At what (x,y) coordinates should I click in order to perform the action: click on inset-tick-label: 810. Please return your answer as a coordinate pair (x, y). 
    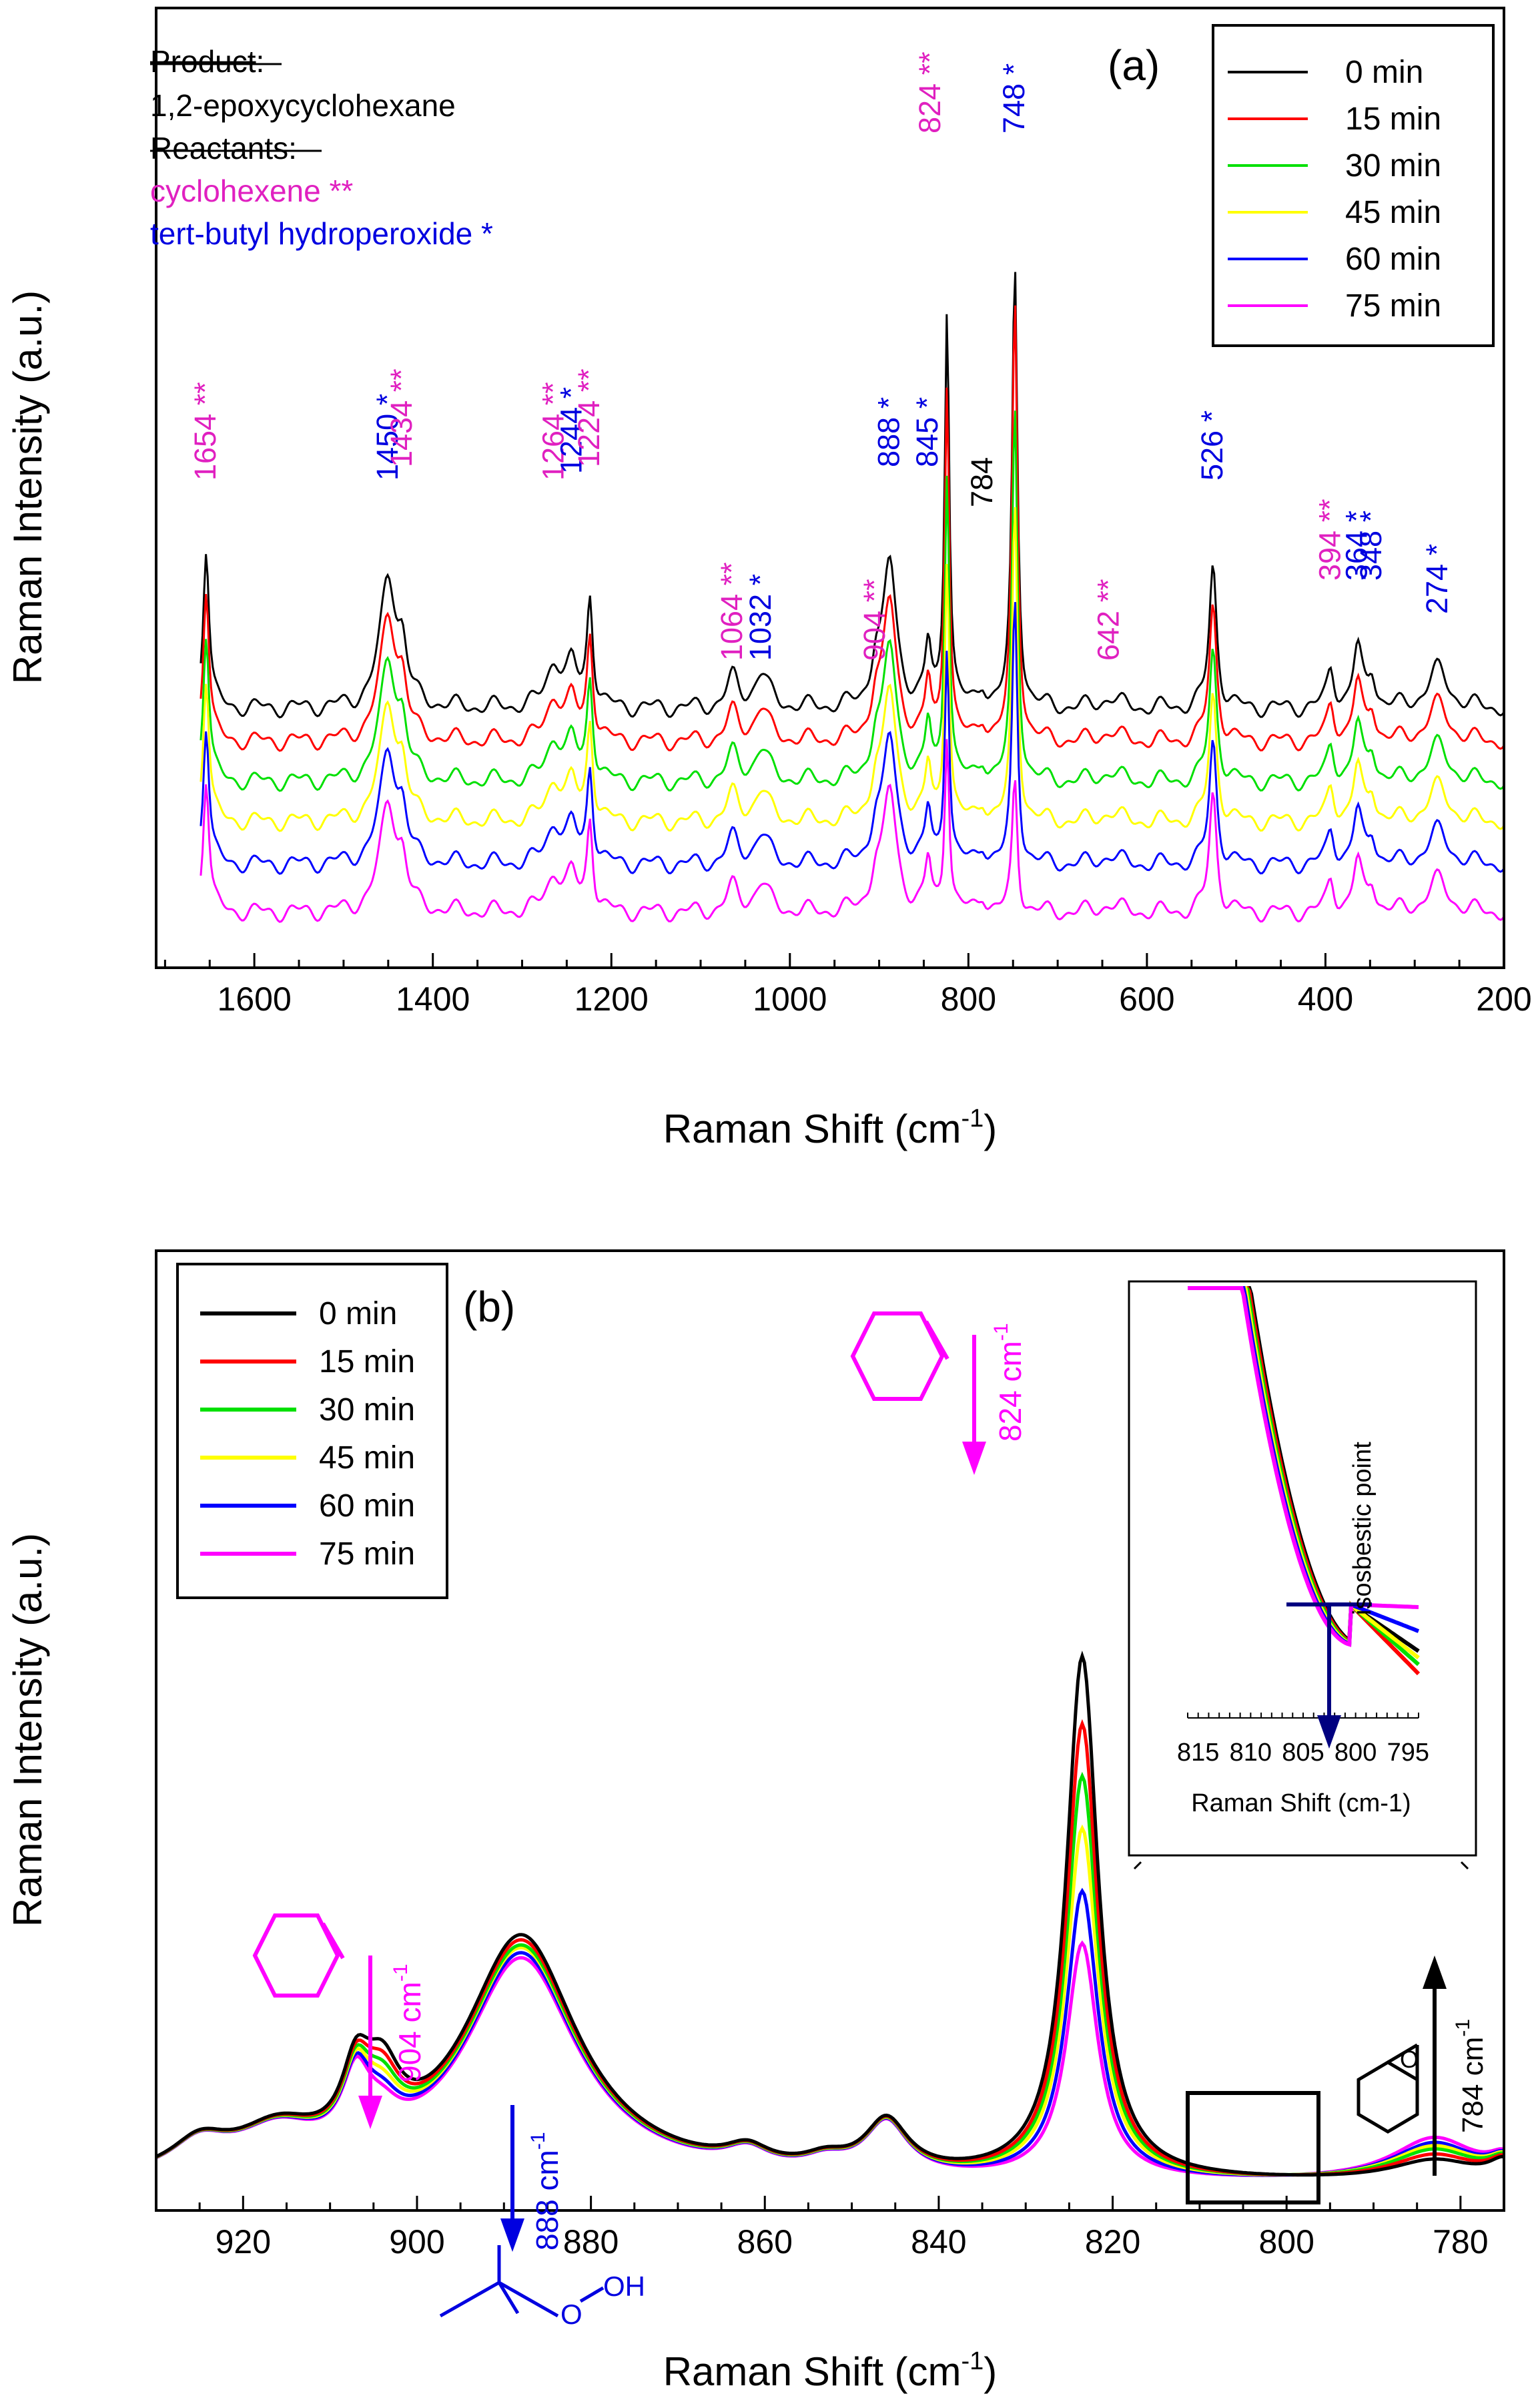
    Looking at the image, I should click on (1251, 1753).